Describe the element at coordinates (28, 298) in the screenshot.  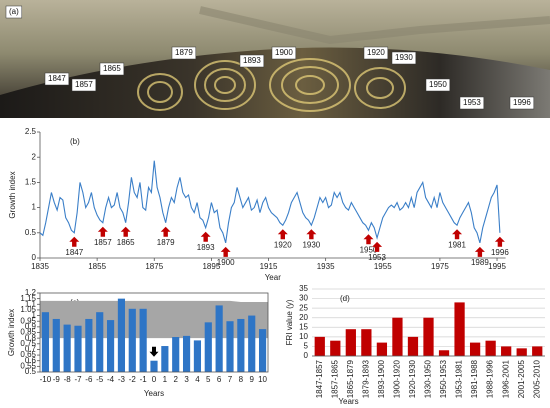
I see `y-tick-label: 1.15` at that location.